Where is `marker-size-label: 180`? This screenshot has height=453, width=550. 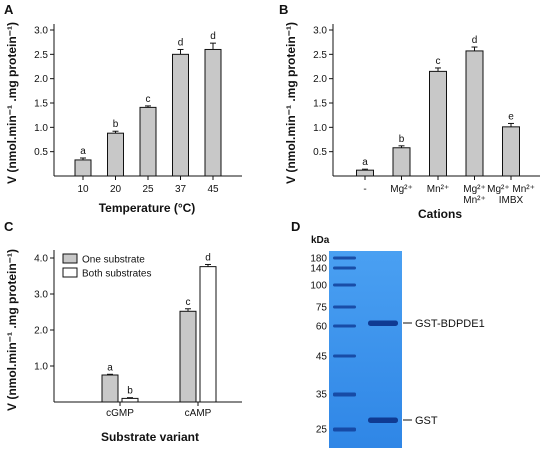 marker-size-label: 180 is located at coordinates (318, 259).